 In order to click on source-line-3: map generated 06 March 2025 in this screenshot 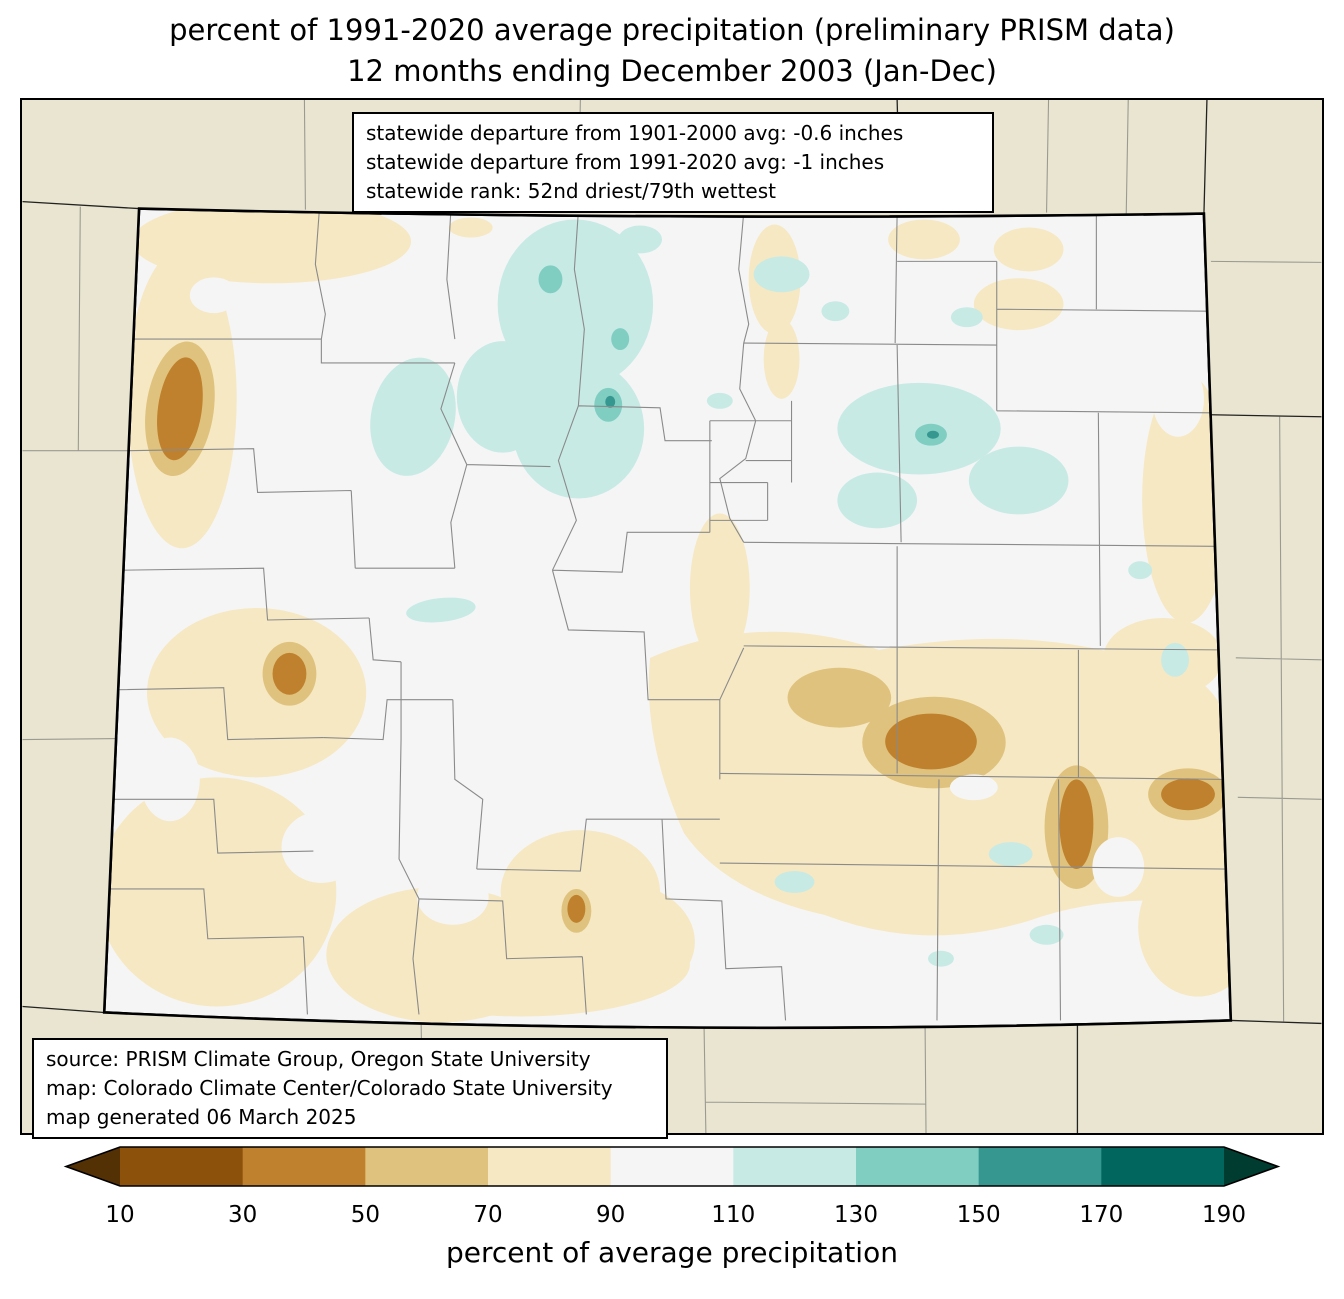, I will do `click(201, 1117)`.